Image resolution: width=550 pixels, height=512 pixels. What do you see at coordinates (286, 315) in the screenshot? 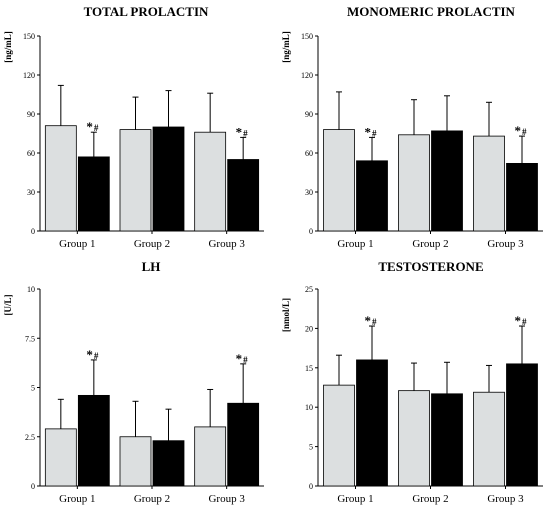
I see `y-axis-label: [nmol/L]` at bounding box center [286, 315].